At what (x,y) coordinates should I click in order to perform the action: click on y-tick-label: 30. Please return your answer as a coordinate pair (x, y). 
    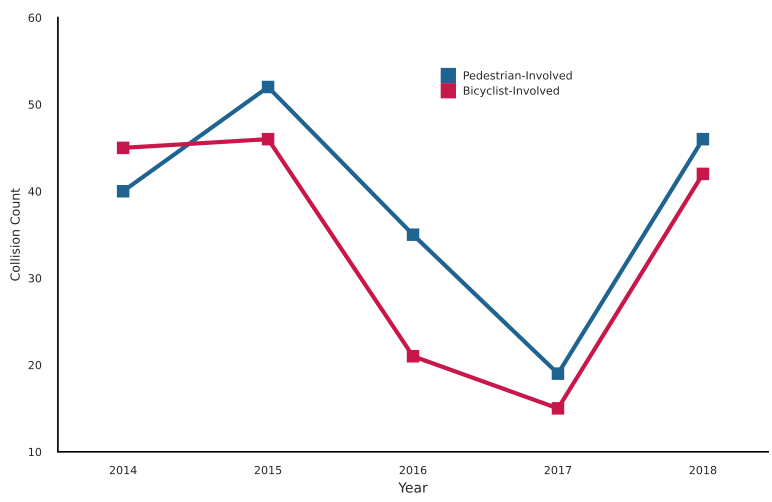
    Looking at the image, I should click on (35, 278).